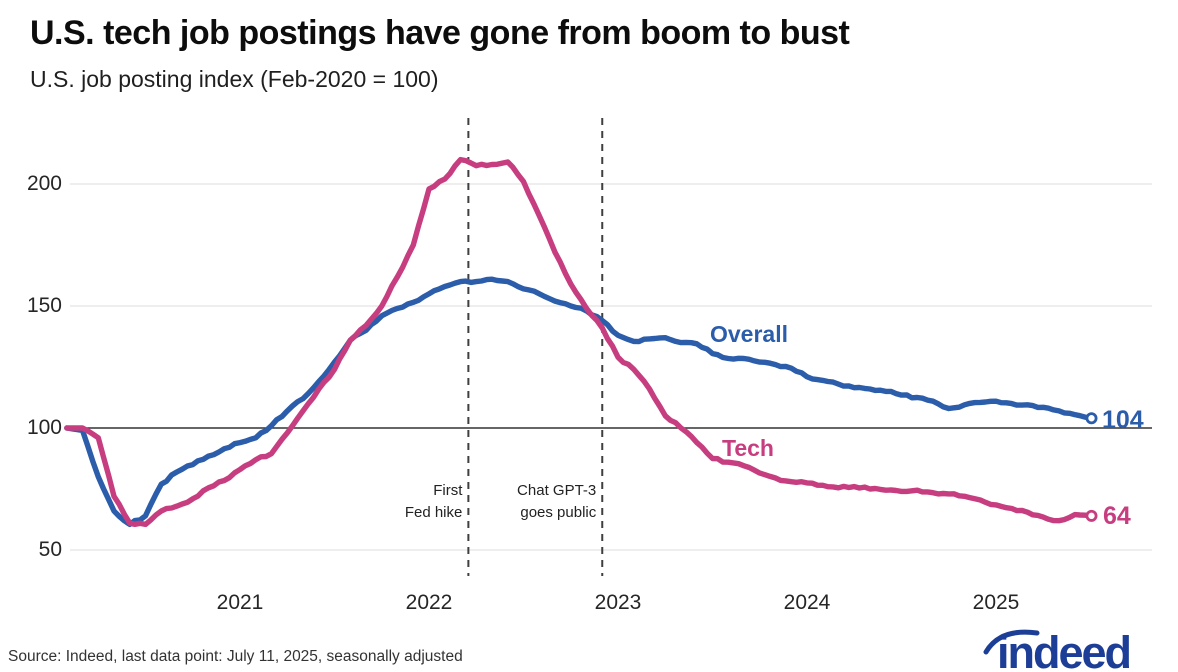 Image resolution: width=1178 pixels, height=672 pixels. What do you see at coordinates (433, 512) in the screenshot?
I see `annotation-line: Fed hike` at bounding box center [433, 512].